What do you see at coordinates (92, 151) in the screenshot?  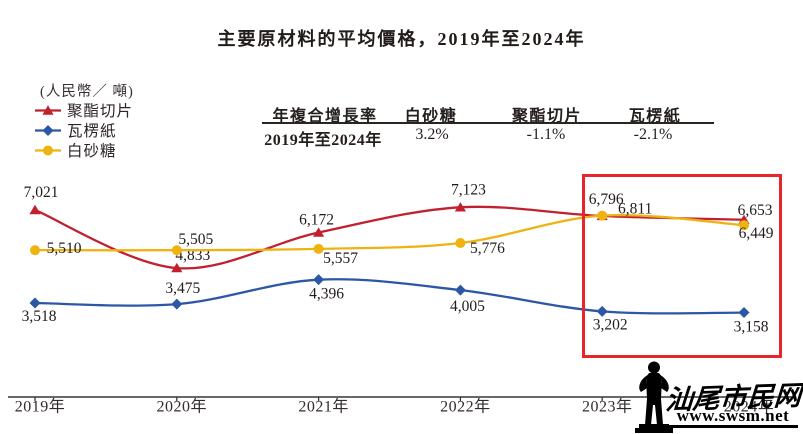 I see `legend-label: 白砂糖` at bounding box center [92, 151].